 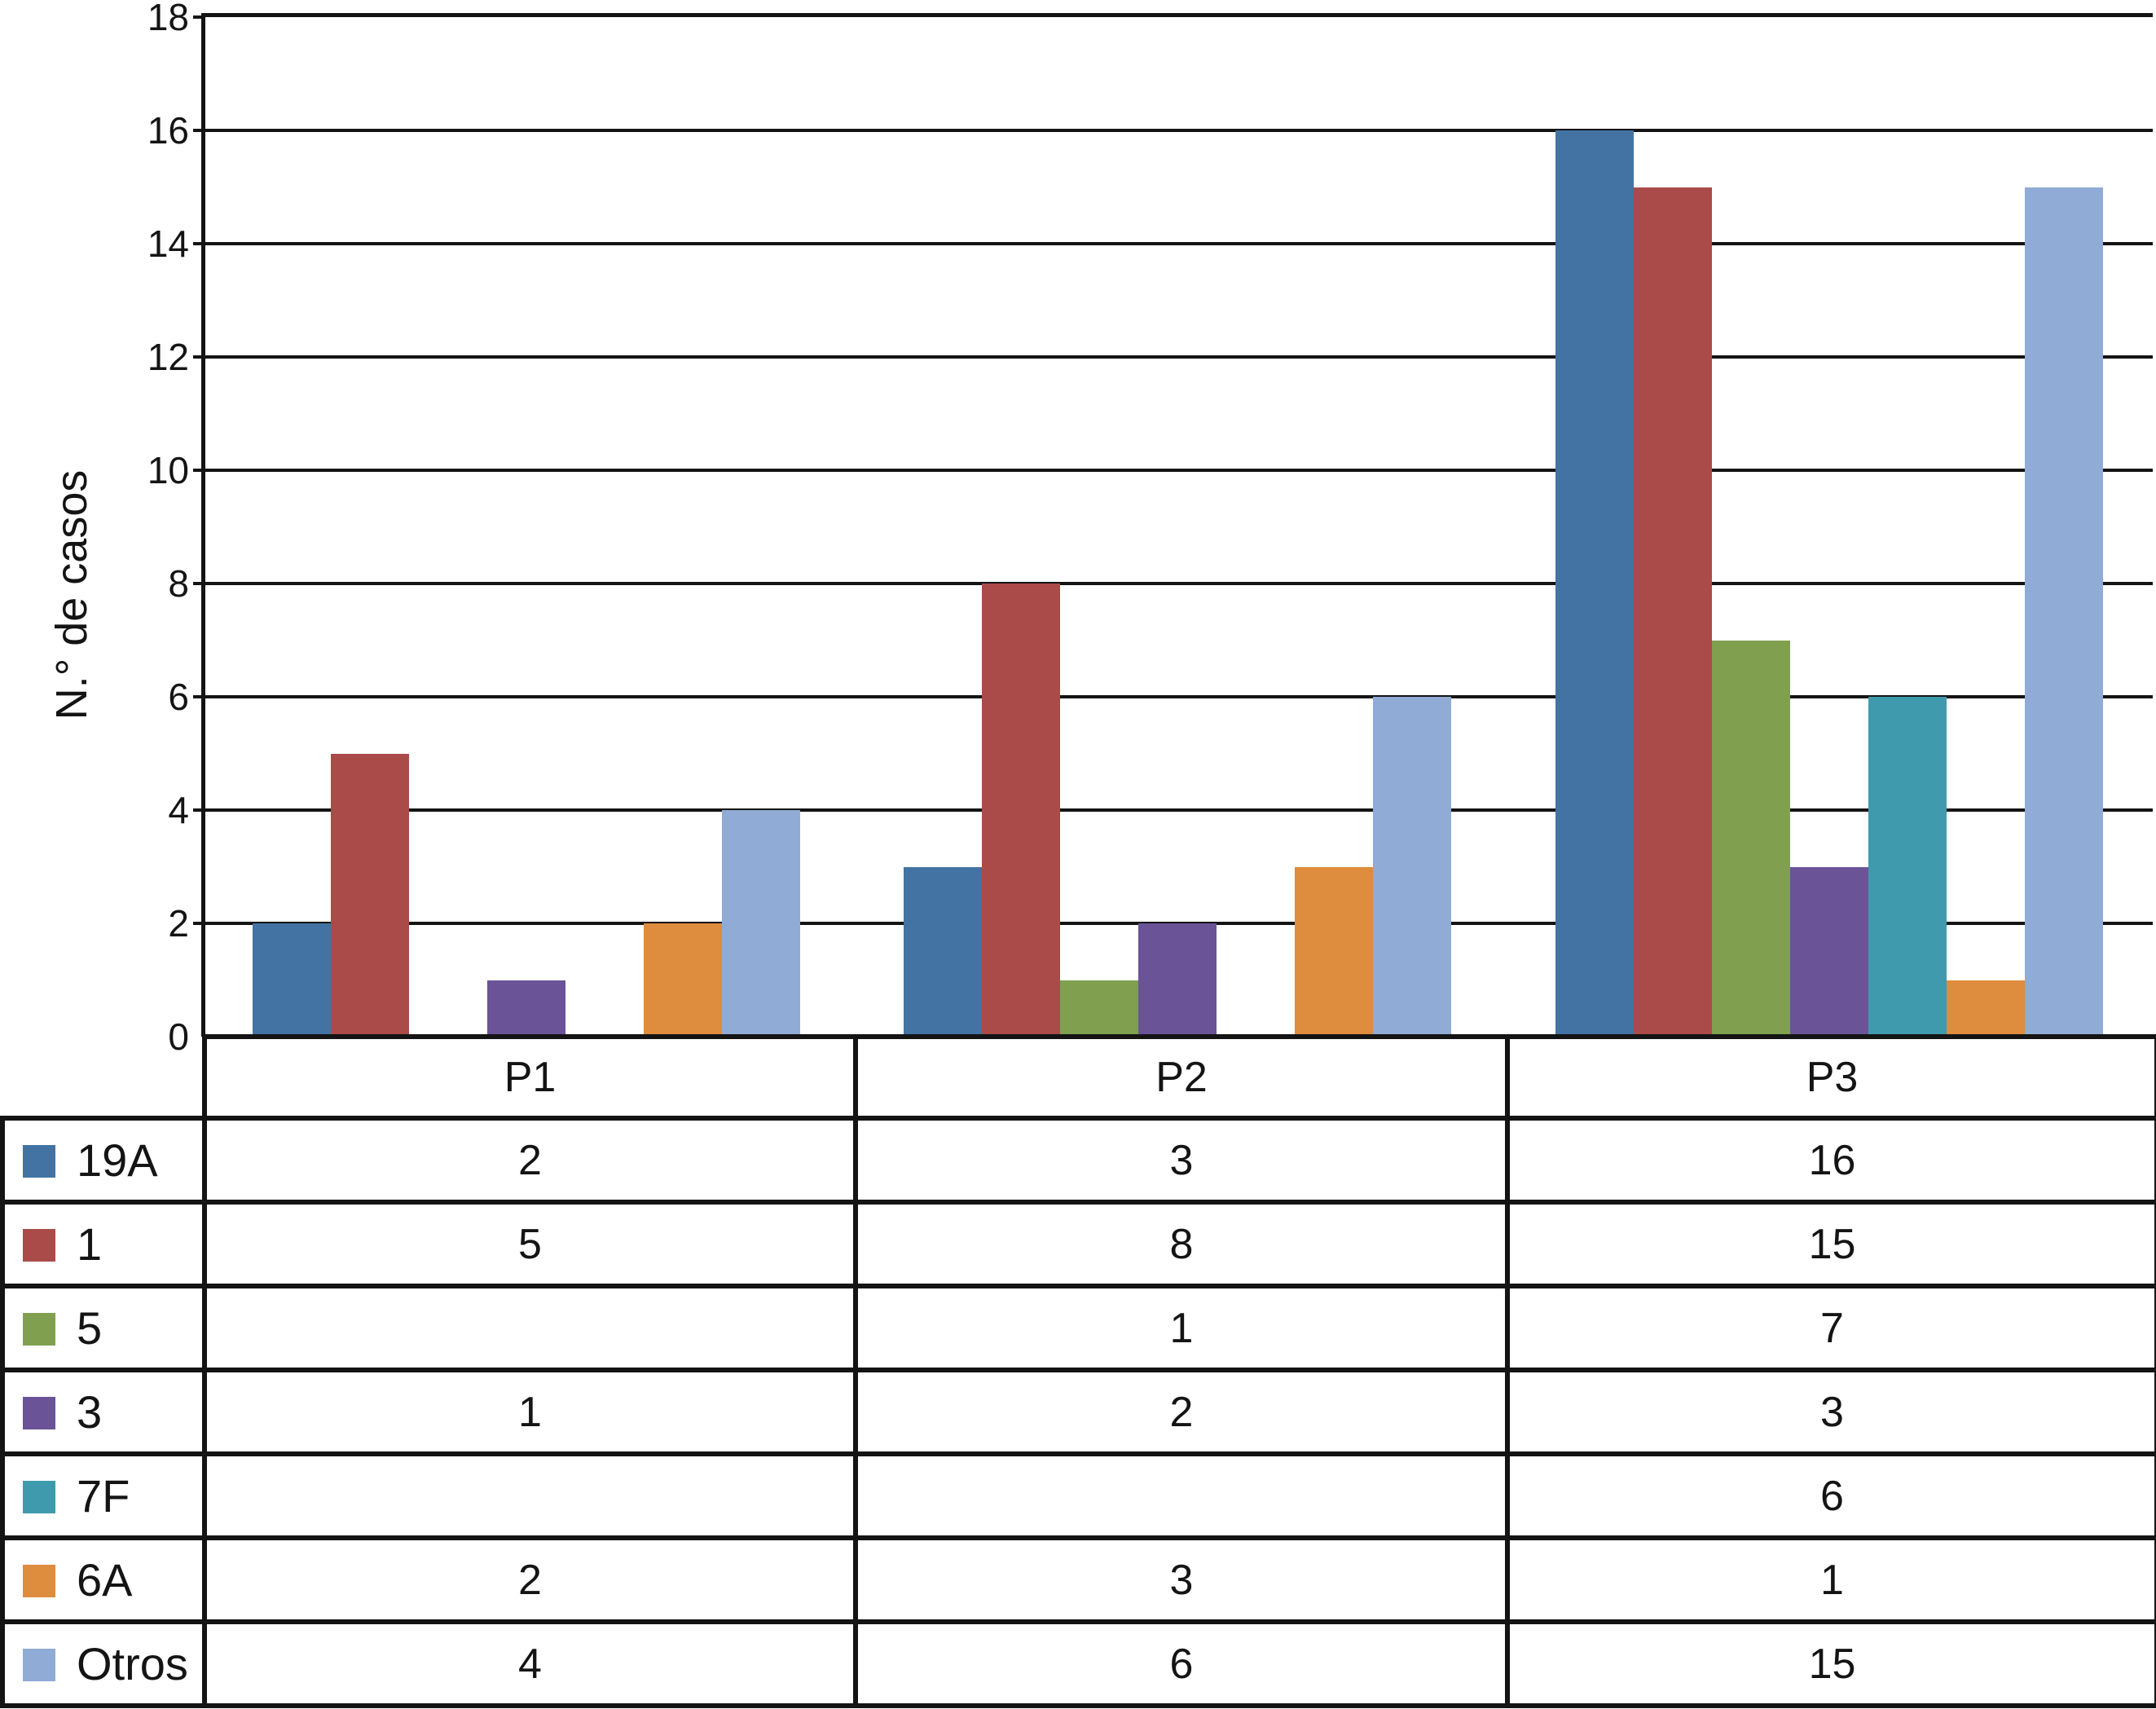 What do you see at coordinates (1412, 867) in the screenshot?
I see `bar-Otros-P2` at bounding box center [1412, 867].